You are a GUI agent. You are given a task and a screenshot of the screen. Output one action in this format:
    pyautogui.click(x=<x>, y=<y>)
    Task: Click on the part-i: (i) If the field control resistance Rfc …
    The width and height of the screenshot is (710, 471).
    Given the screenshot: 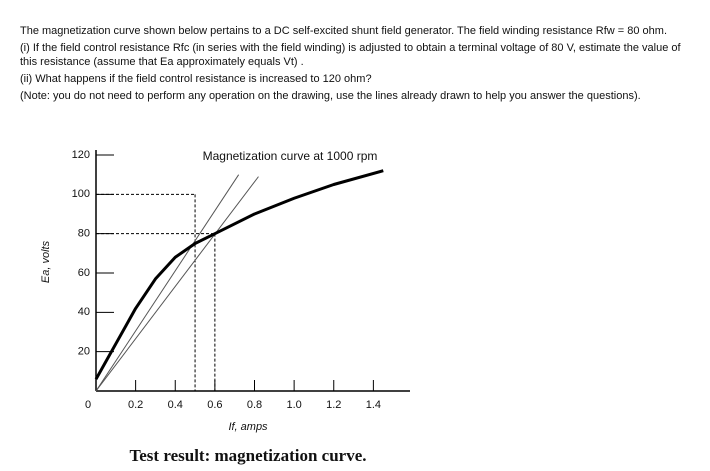 What is the action you would take?
    pyautogui.click(x=350, y=55)
    